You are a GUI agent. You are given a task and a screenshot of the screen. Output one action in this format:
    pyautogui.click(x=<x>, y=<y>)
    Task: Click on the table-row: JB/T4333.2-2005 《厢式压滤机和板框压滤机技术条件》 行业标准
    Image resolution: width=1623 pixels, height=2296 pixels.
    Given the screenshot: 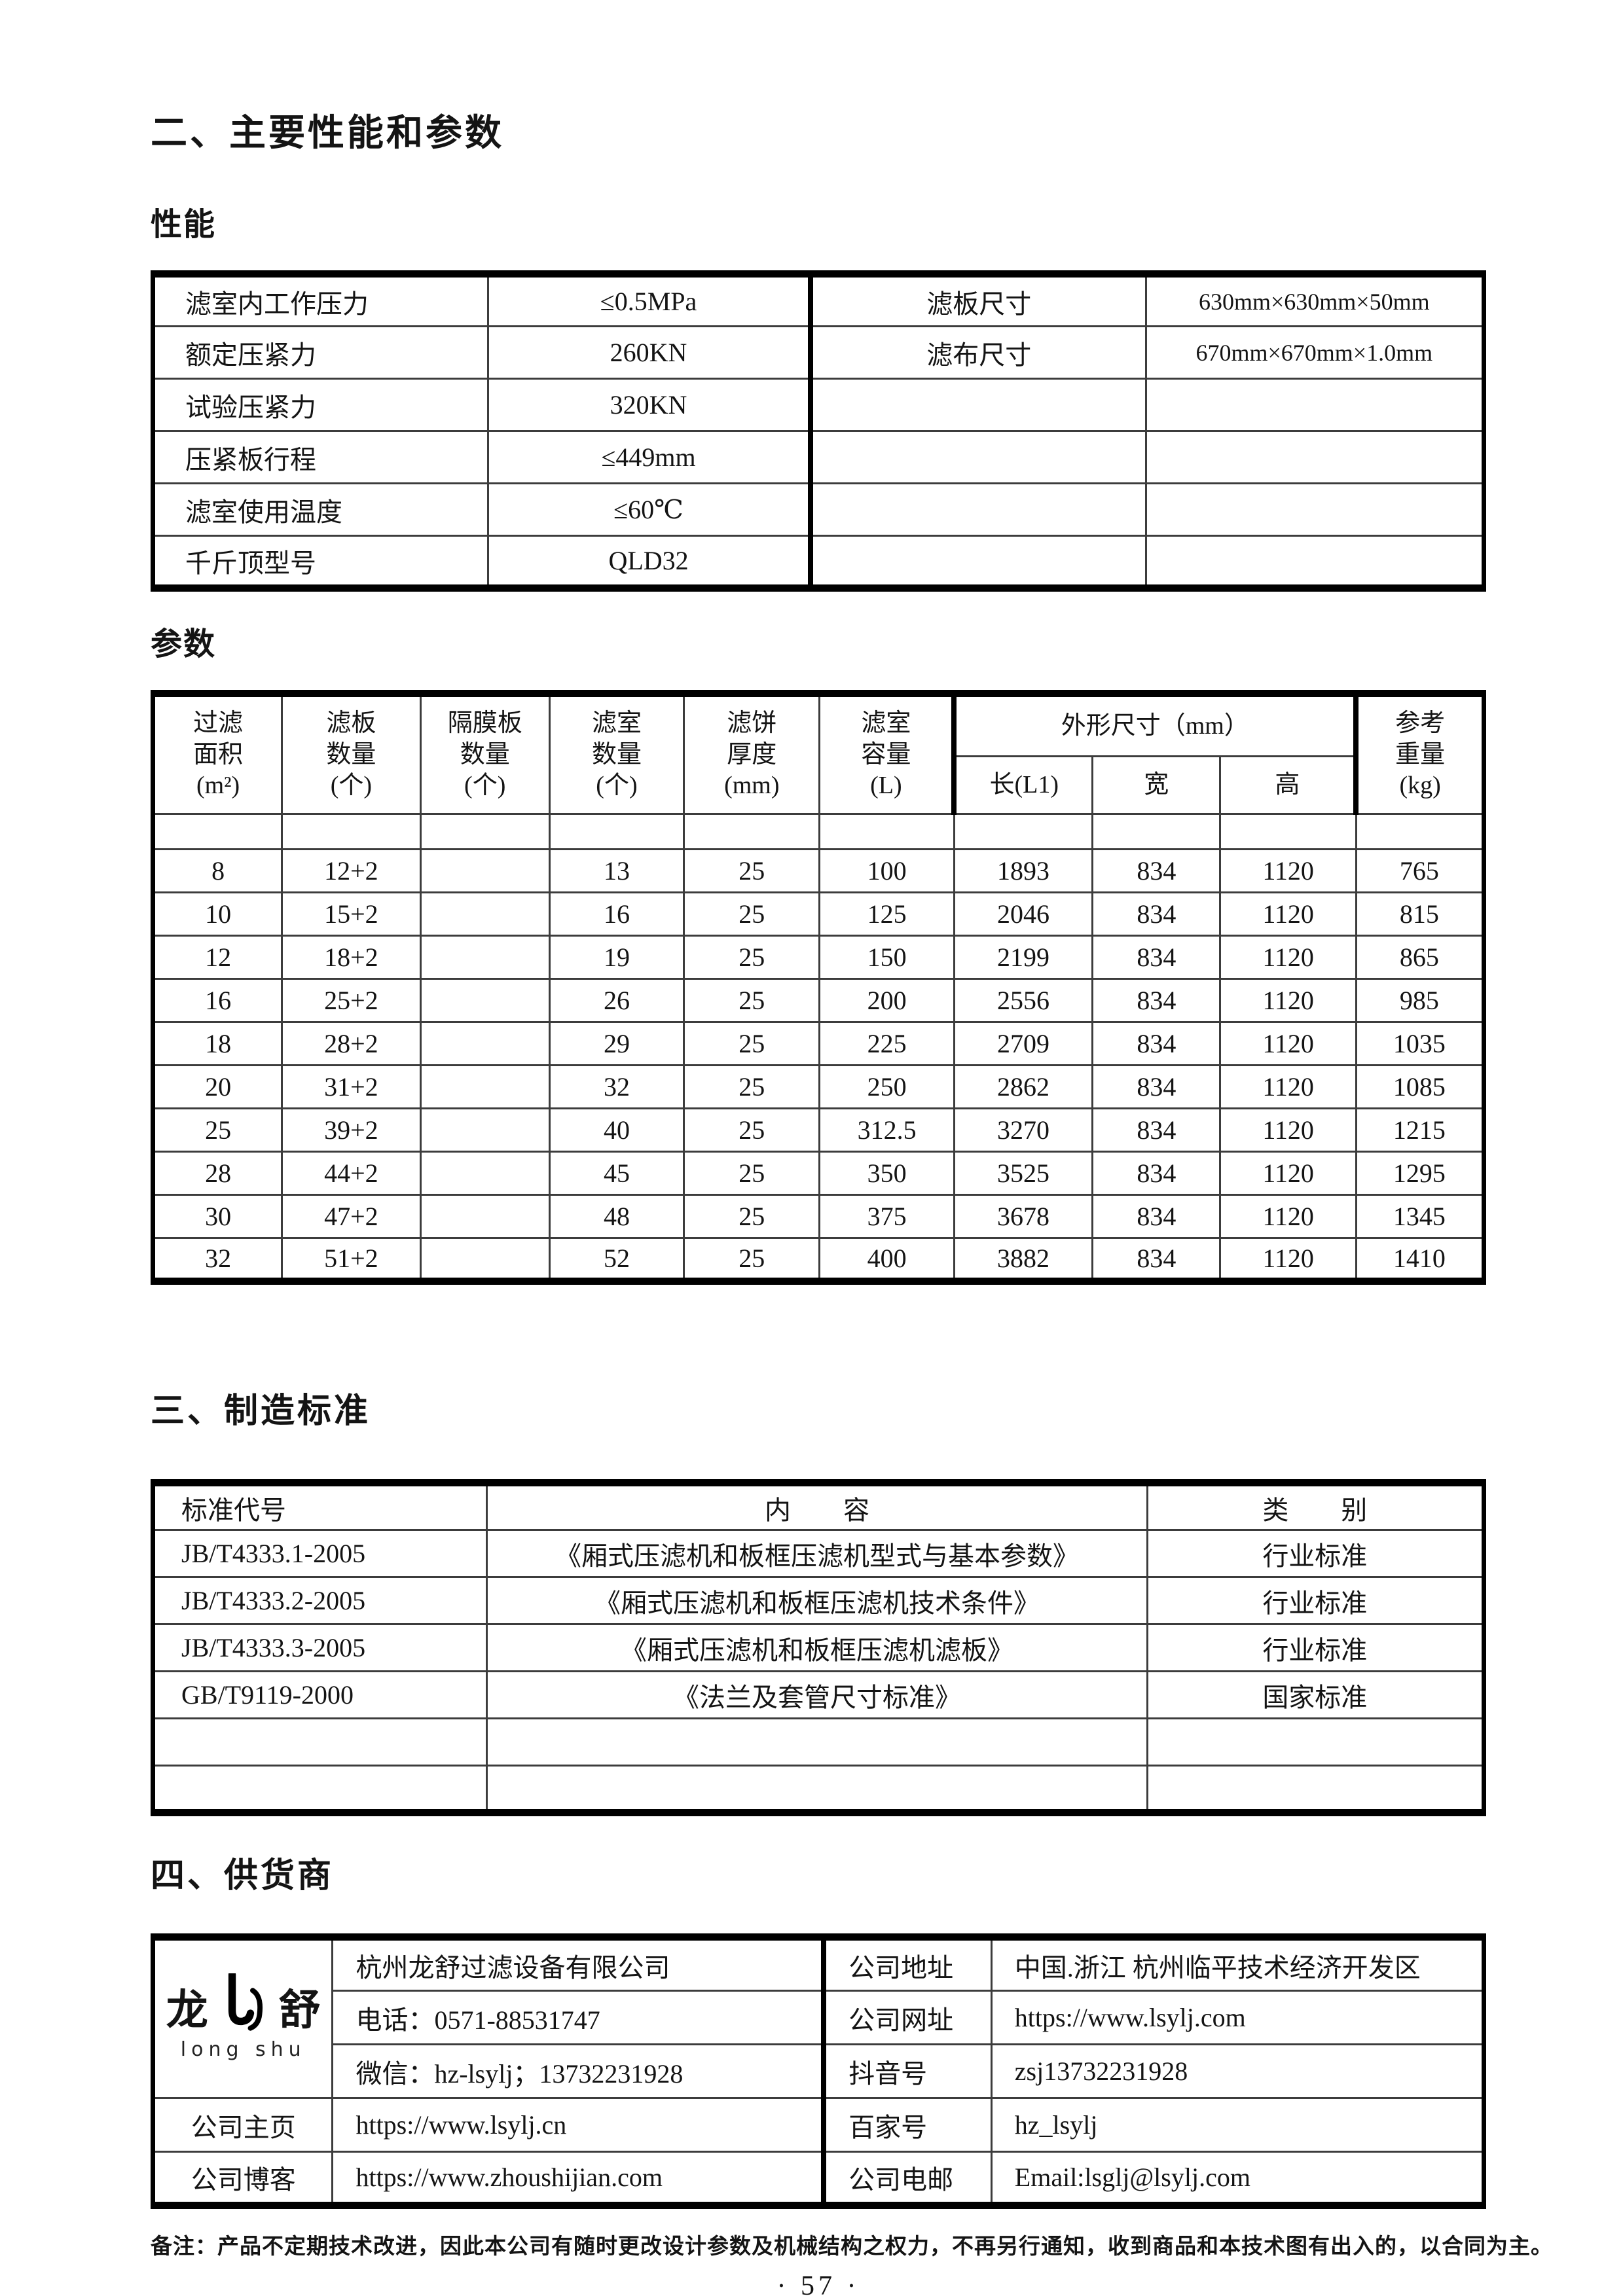 What is the action you would take?
    pyautogui.click(x=818, y=1600)
    